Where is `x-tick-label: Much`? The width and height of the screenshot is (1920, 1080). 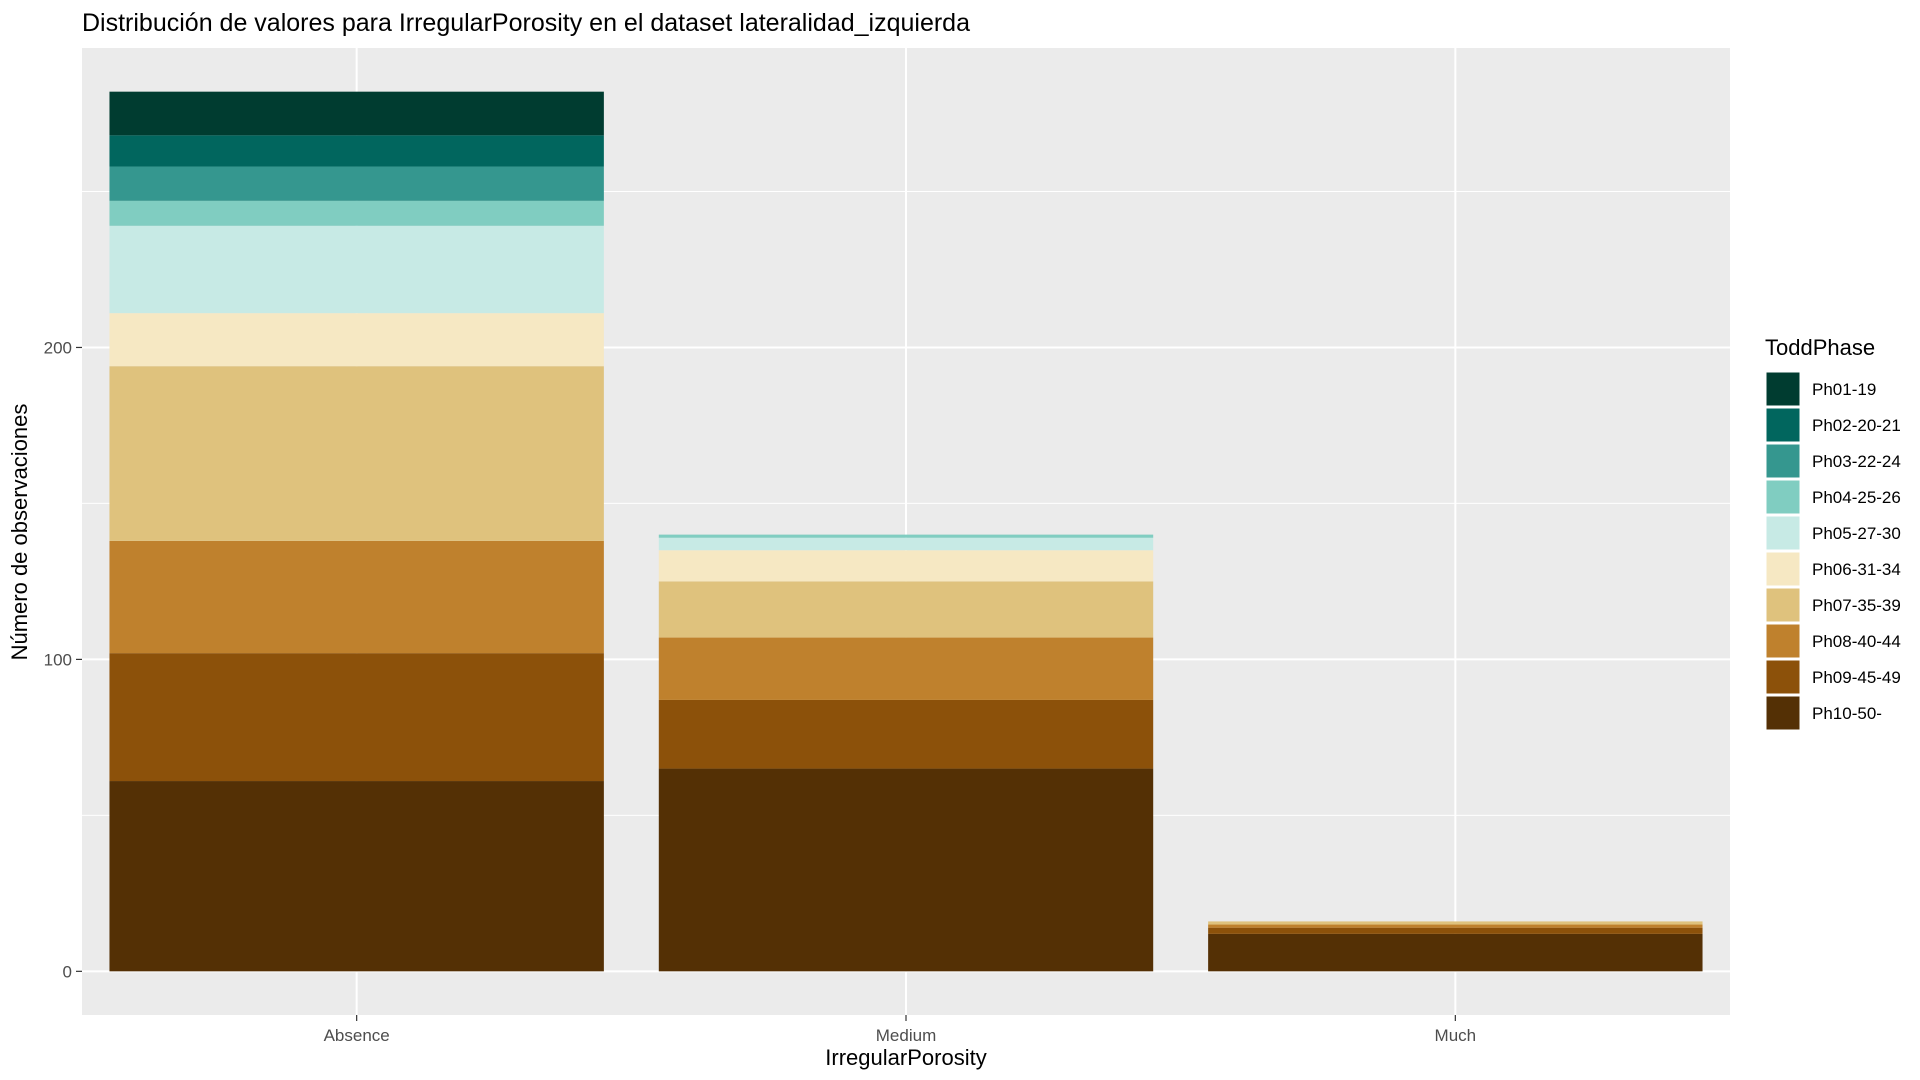 x-tick-label: Much is located at coordinates (1456, 1035).